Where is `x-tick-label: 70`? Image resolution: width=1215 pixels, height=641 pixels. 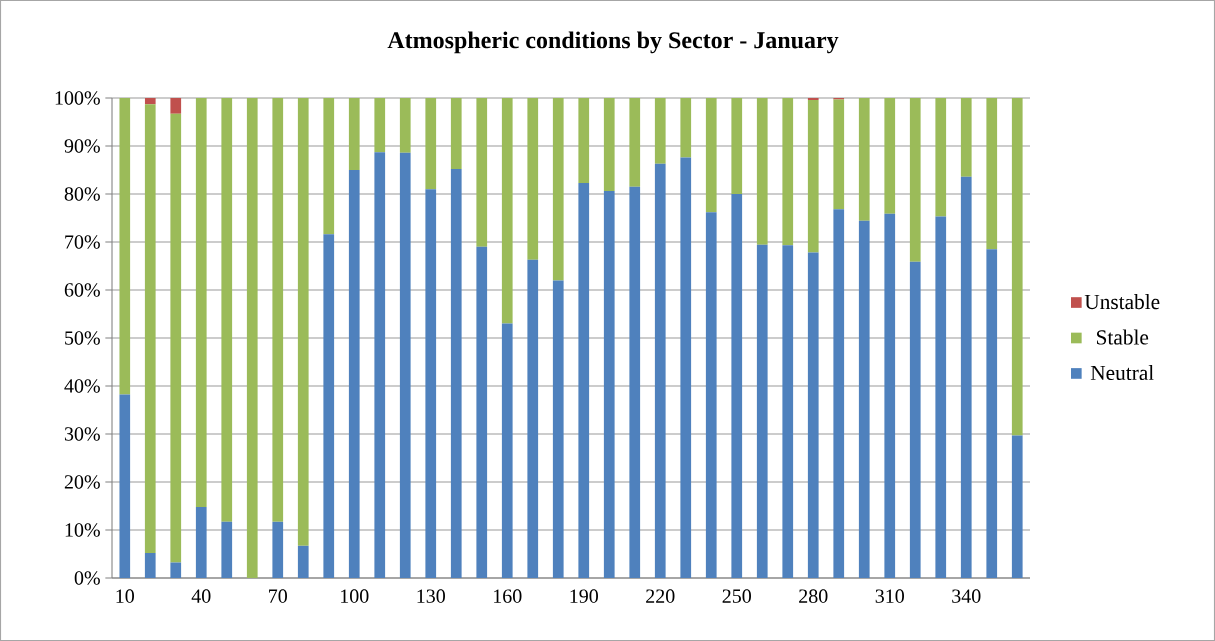
x-tick-label: 70 is located at coordinates (278, 596).